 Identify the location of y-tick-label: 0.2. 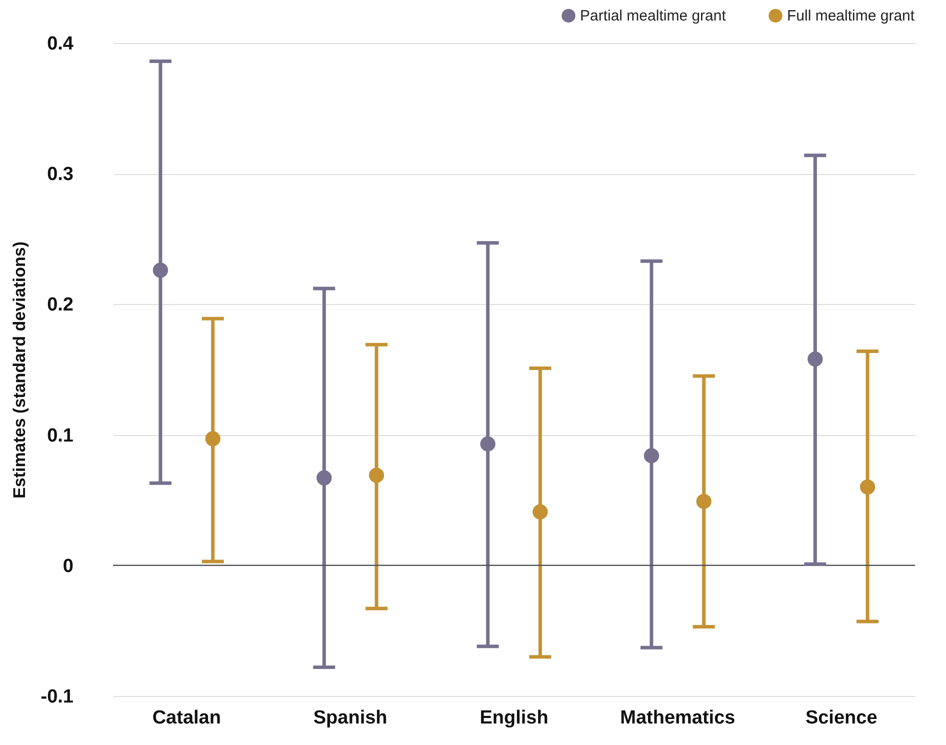
(60, 305).